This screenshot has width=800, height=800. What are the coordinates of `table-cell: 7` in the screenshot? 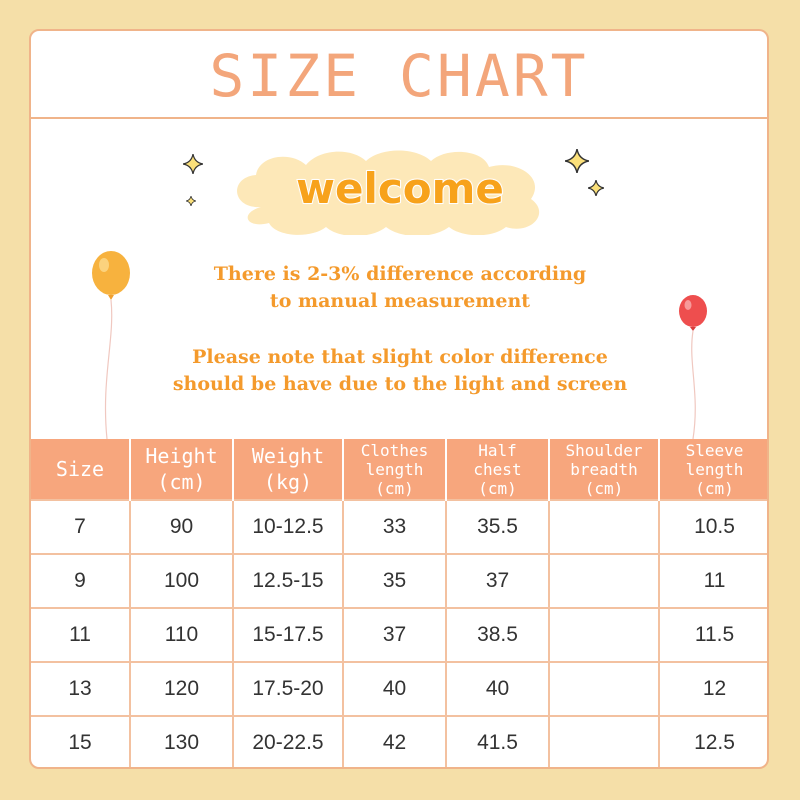 It's located at (80, 526).